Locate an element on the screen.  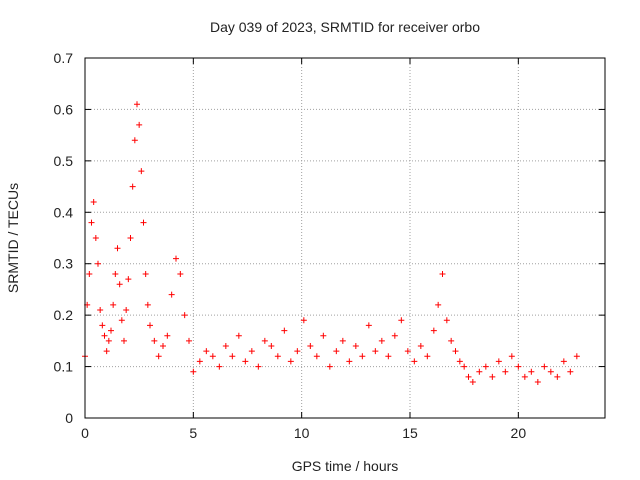
y-tick-label: 0.7 is located at coordinates (64, 58).